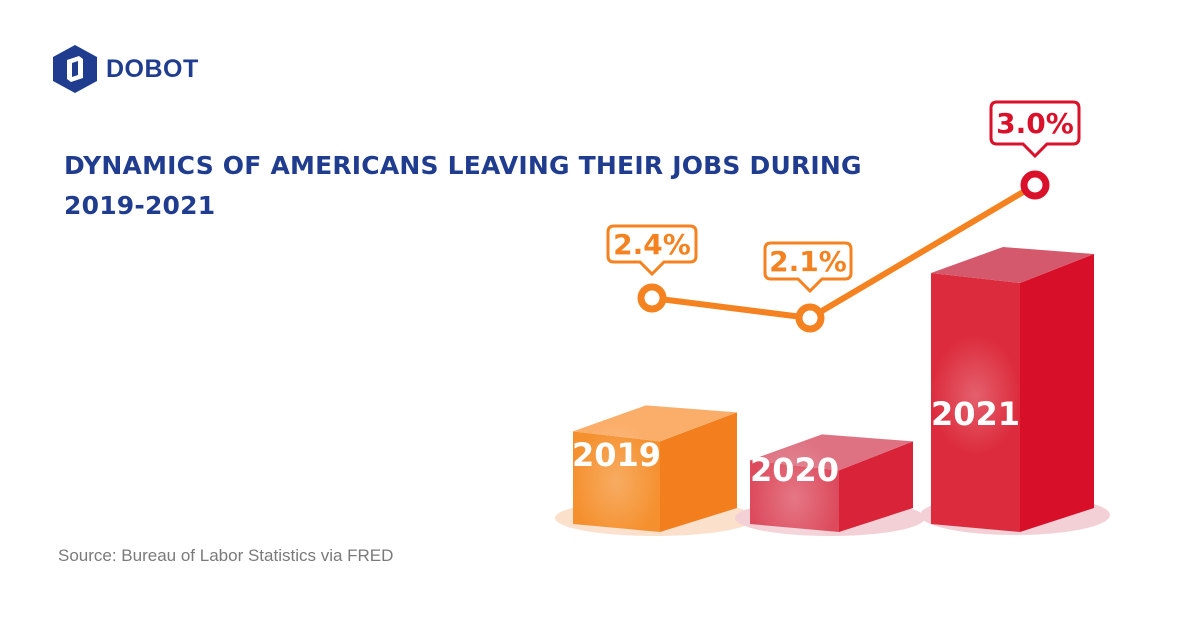 The height and width of the screenshot is (628, 1201). I want to click on brand-name: DOBOT, so click(152, 68).